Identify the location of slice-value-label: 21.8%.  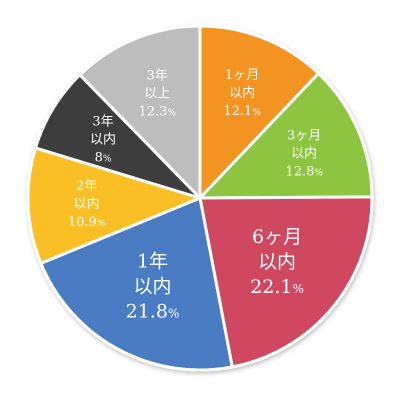
(153, 311).